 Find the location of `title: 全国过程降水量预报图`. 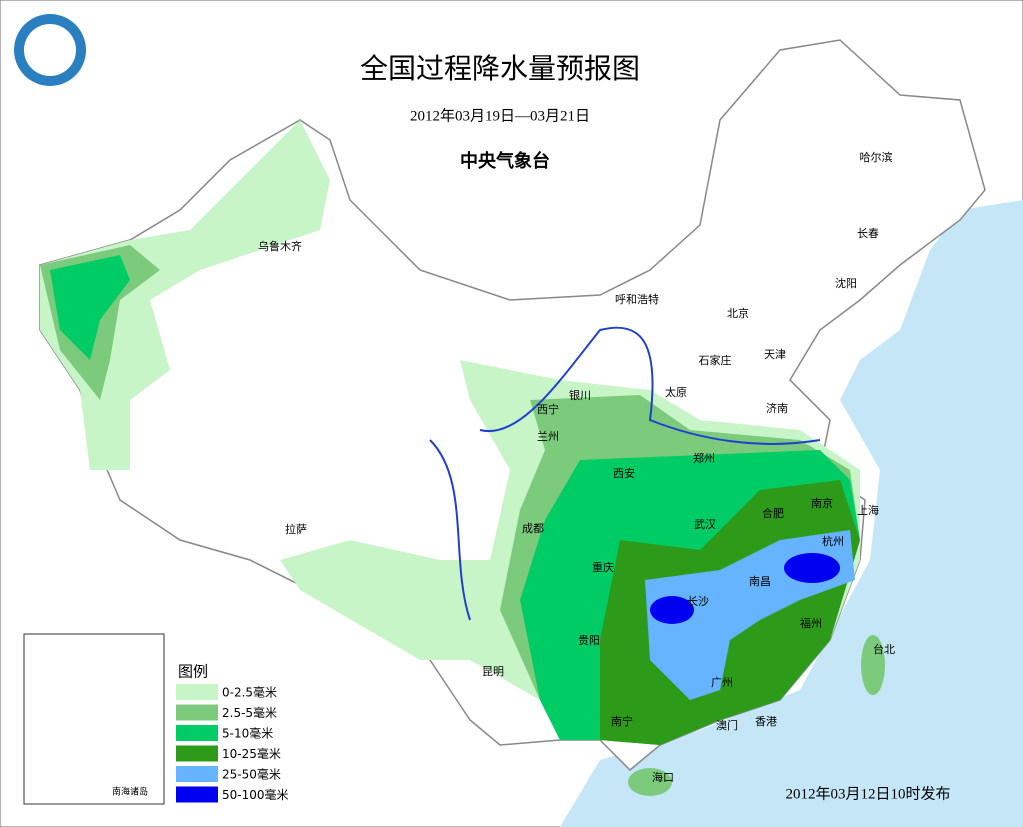

title: 全国过程降水量预报图 is located at coordinates (500, 68).